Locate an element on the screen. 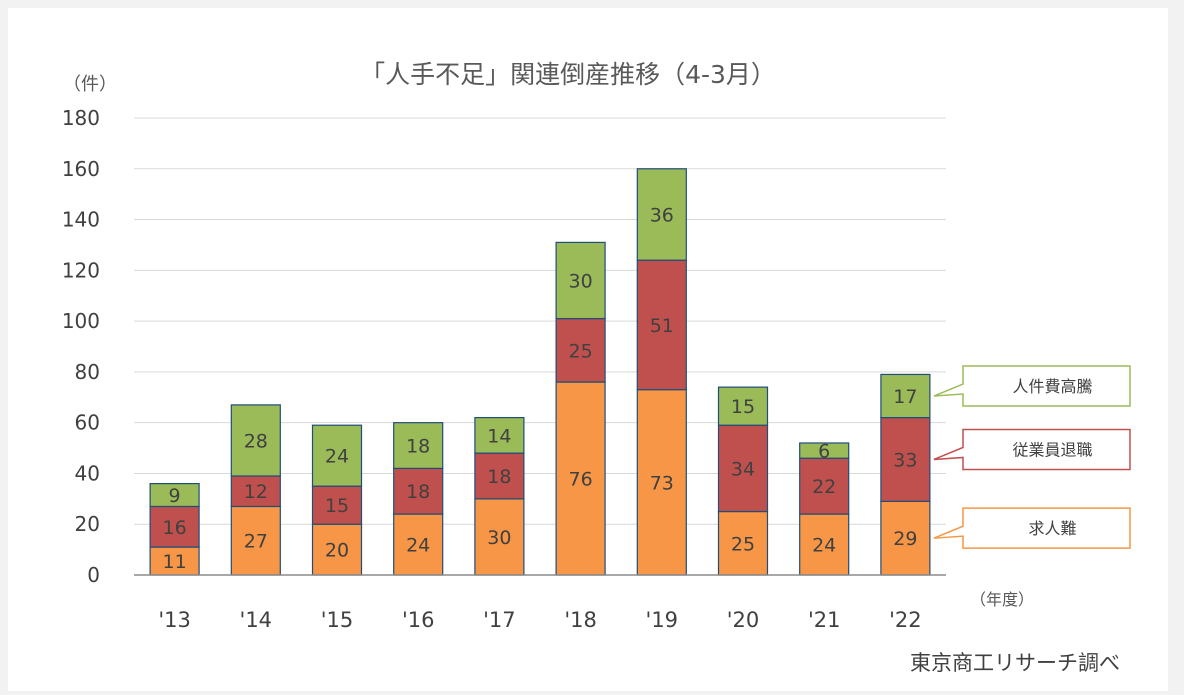  y-tick-label: 40 is located at coordinates (87, 473).